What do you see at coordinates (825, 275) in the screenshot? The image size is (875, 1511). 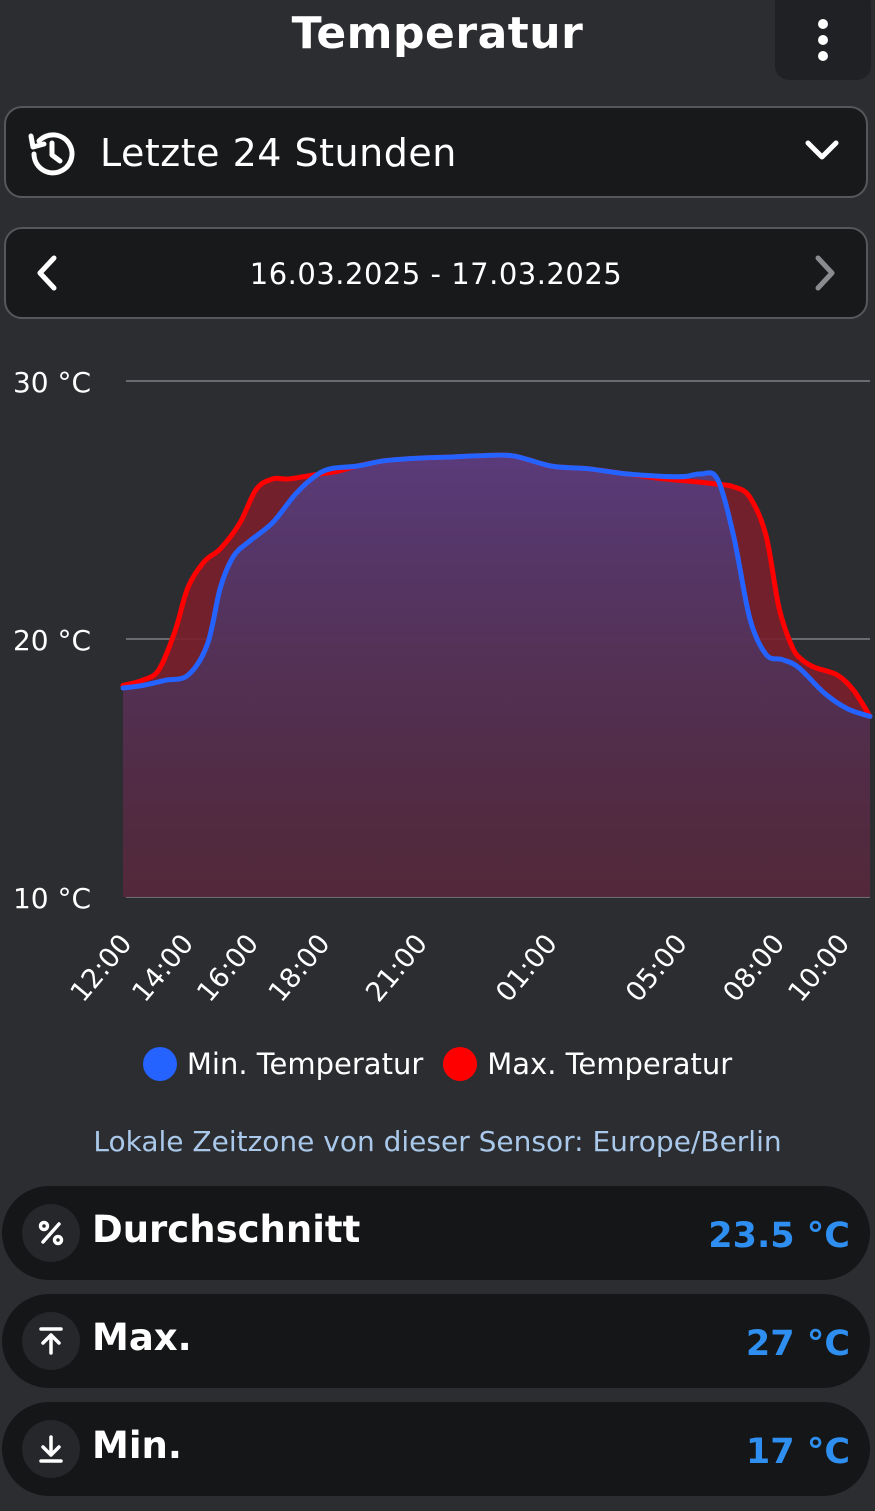 I see `chevron-right-icon` at bounding box center [825, 275].